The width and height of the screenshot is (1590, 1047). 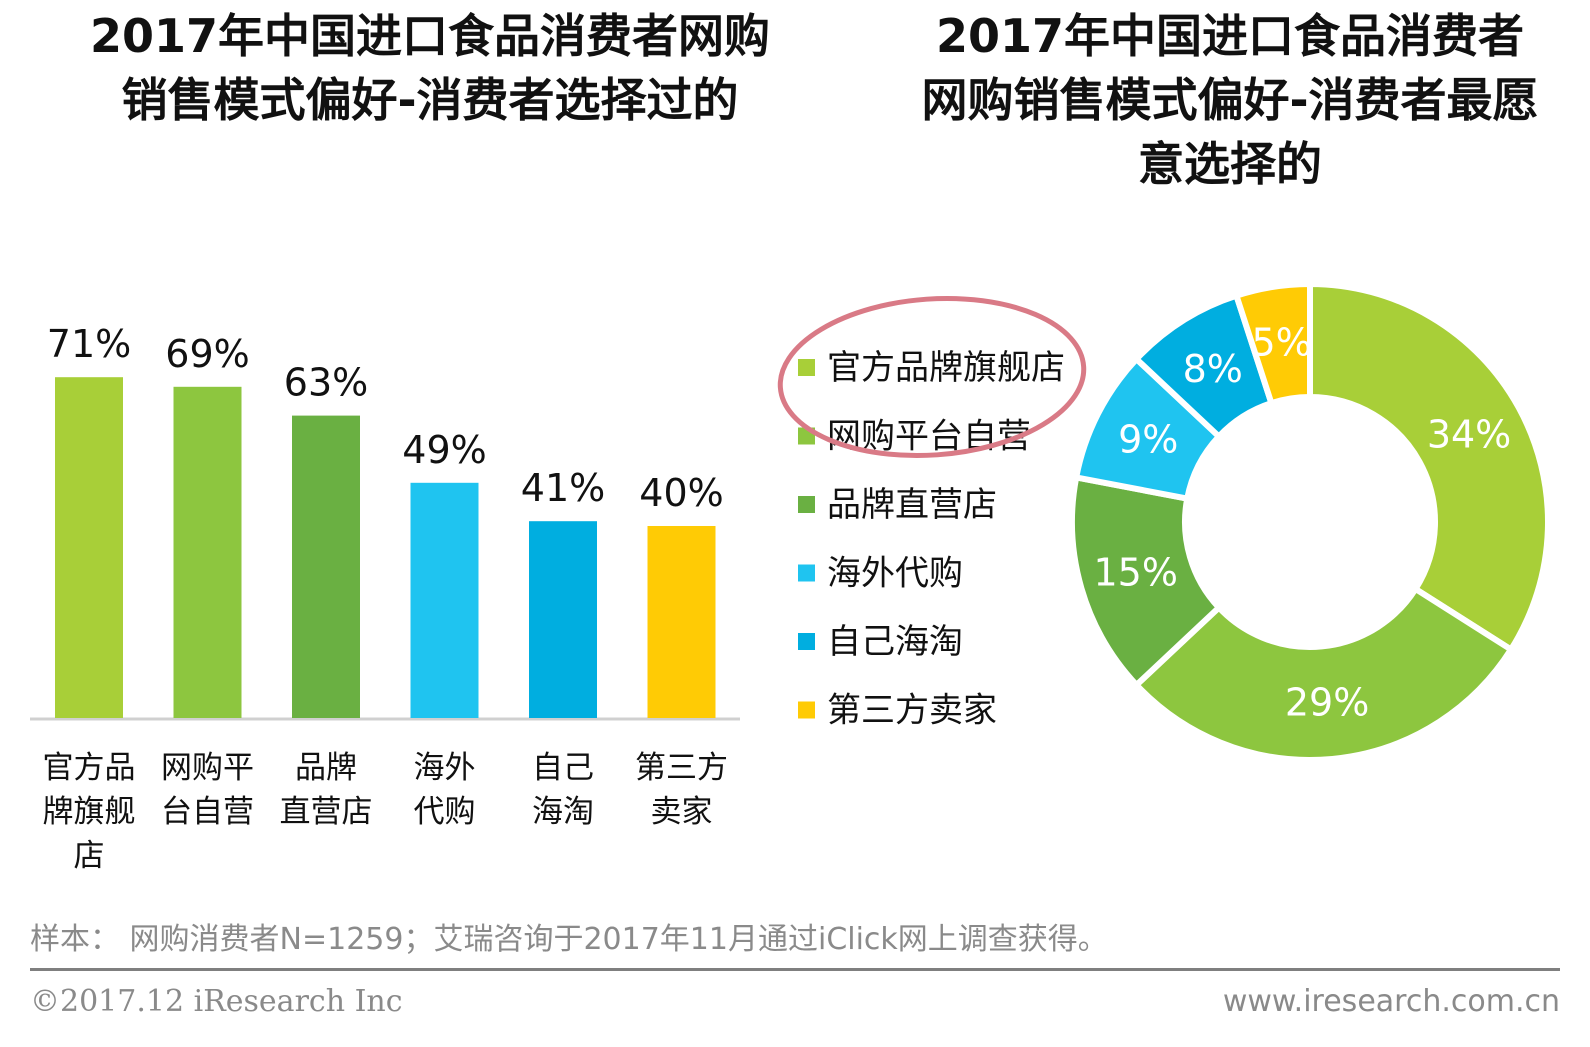 I want to click on donut-value-label: 34%, so click(x=1469, y=435).